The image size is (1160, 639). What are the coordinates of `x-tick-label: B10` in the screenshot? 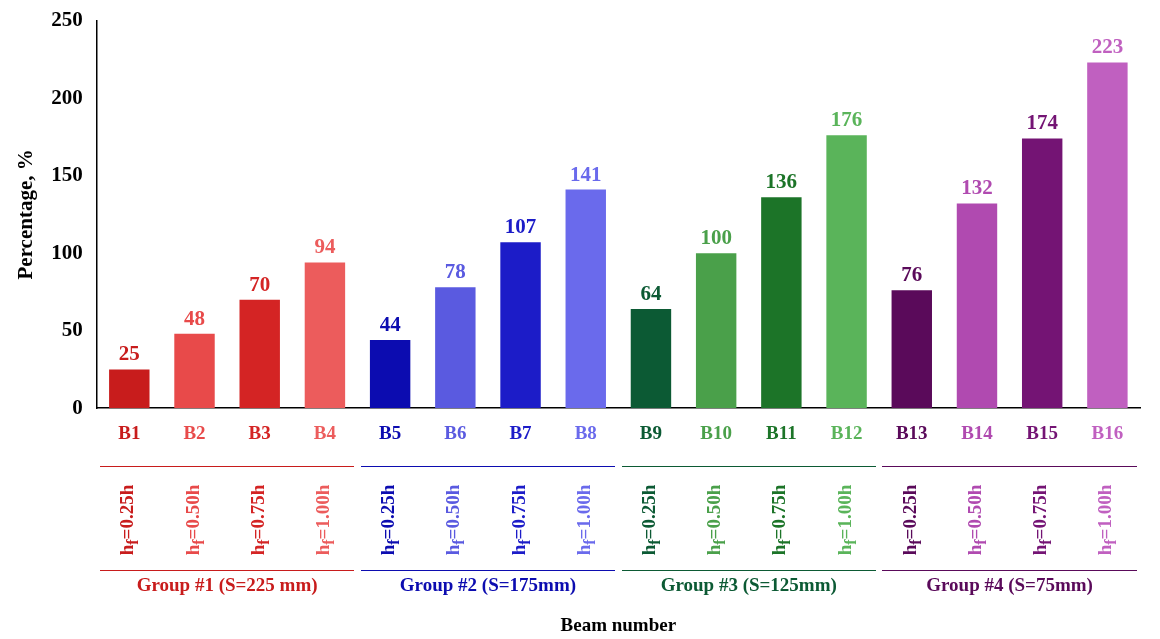 It's located at (716, 432).